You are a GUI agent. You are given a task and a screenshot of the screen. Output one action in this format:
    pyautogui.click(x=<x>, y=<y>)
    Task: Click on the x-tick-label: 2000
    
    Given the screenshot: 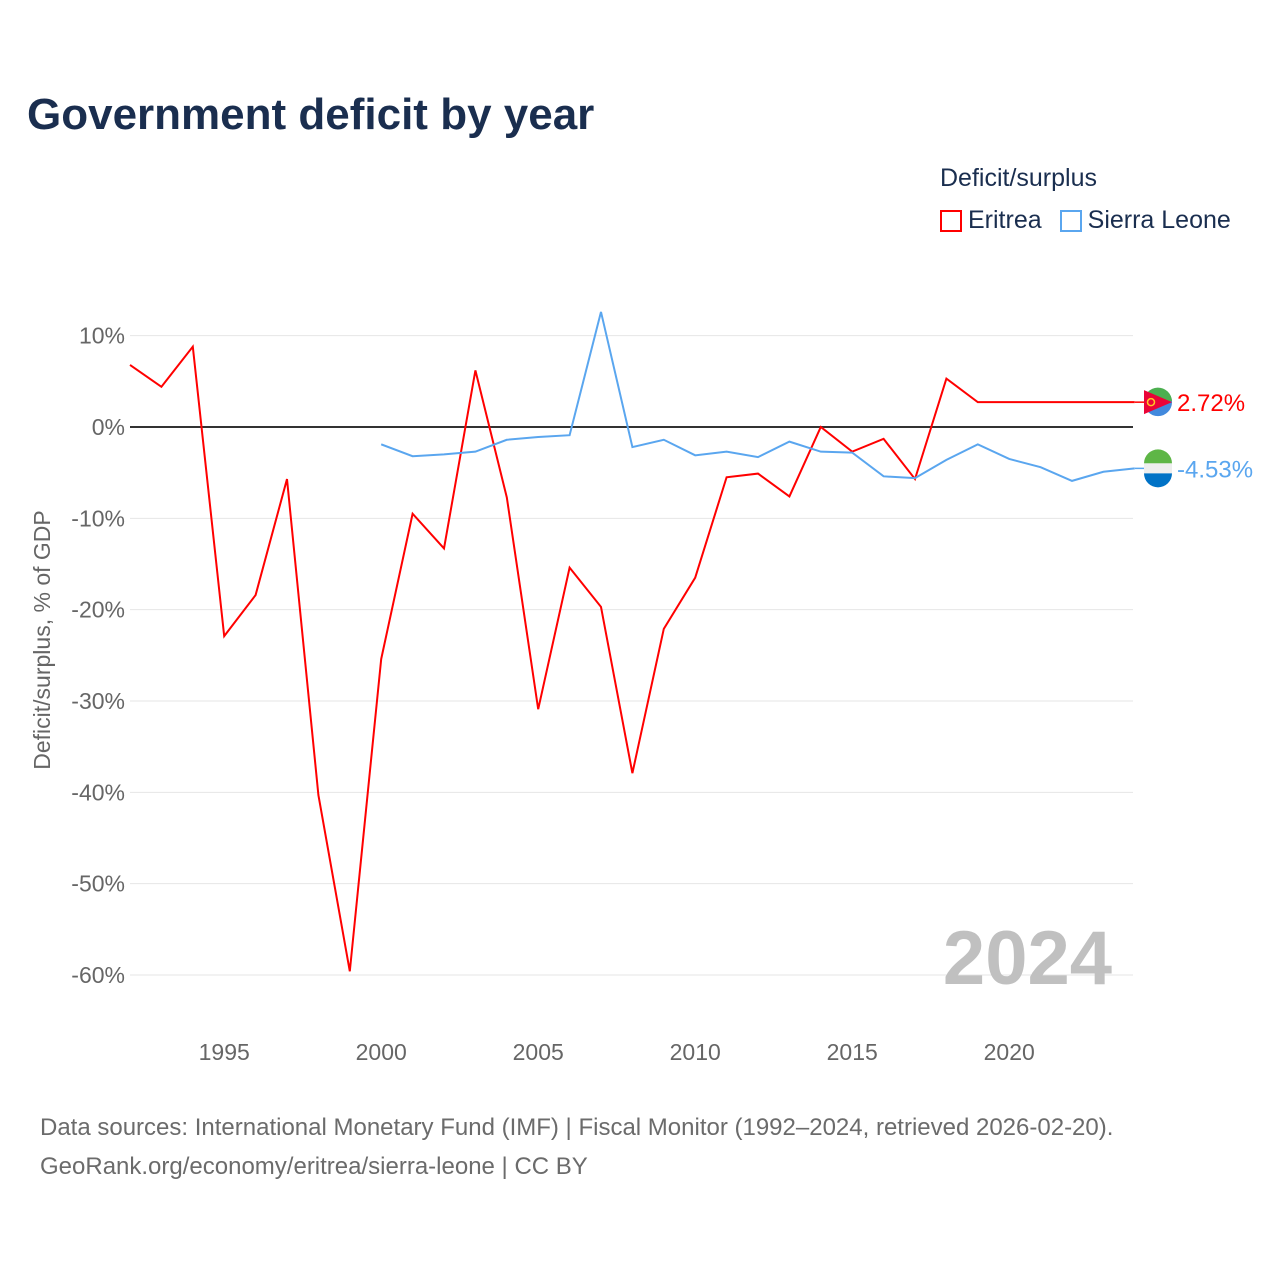 What is the action you would take?
    pyautogui.click(x=381, y=1052)
    